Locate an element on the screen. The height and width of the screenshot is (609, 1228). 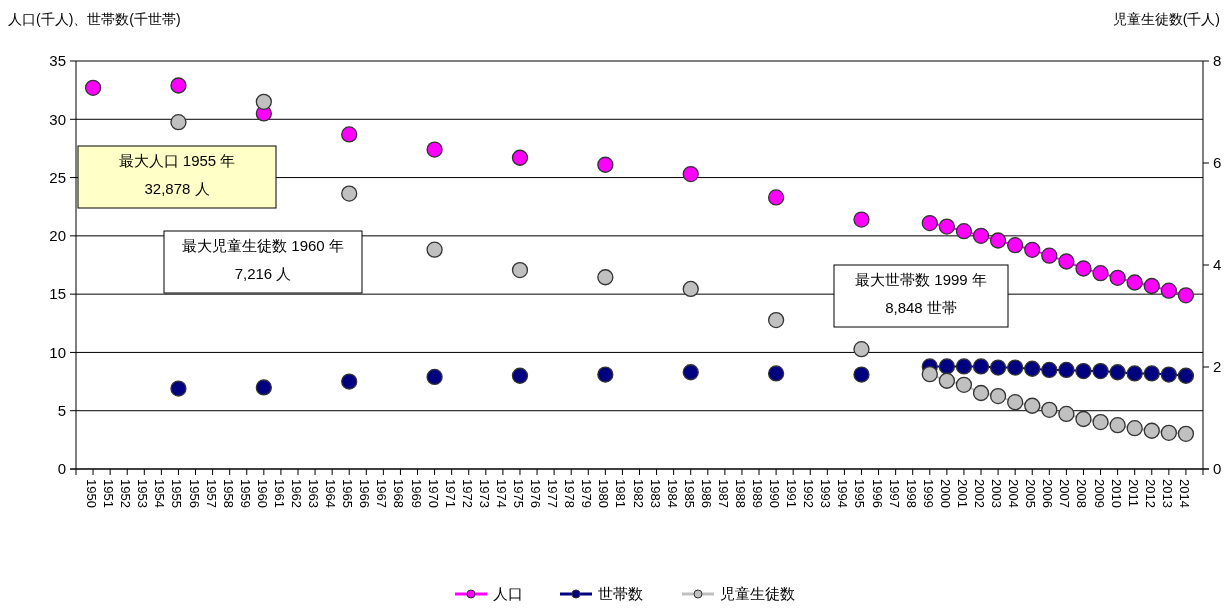
x-tick-label: 1952 is located at coordinates (126, 493).